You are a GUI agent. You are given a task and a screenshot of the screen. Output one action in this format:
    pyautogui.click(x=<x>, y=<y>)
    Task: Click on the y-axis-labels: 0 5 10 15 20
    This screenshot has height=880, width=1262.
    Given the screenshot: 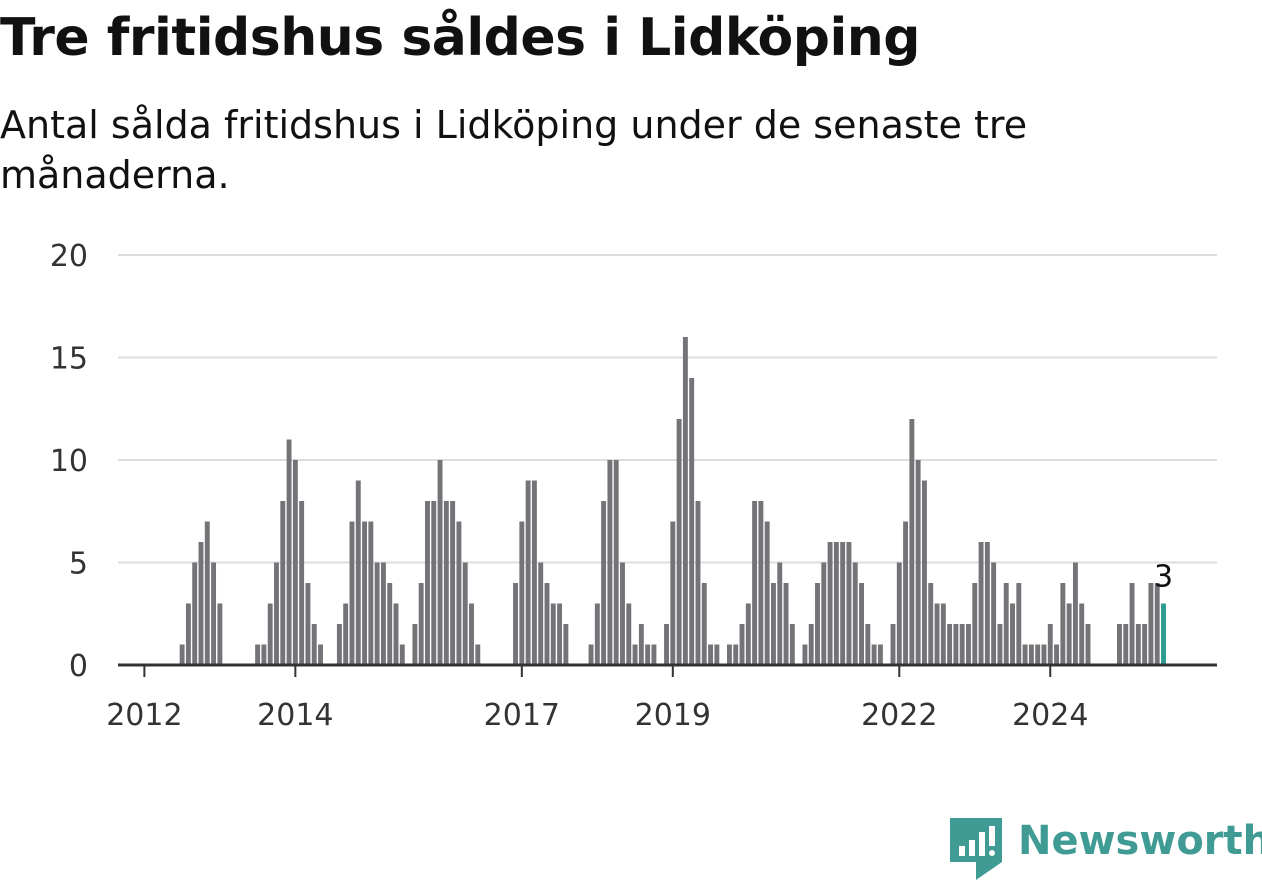 What is the action you would take?
    pyautogui.click(x=69, y=461)
    